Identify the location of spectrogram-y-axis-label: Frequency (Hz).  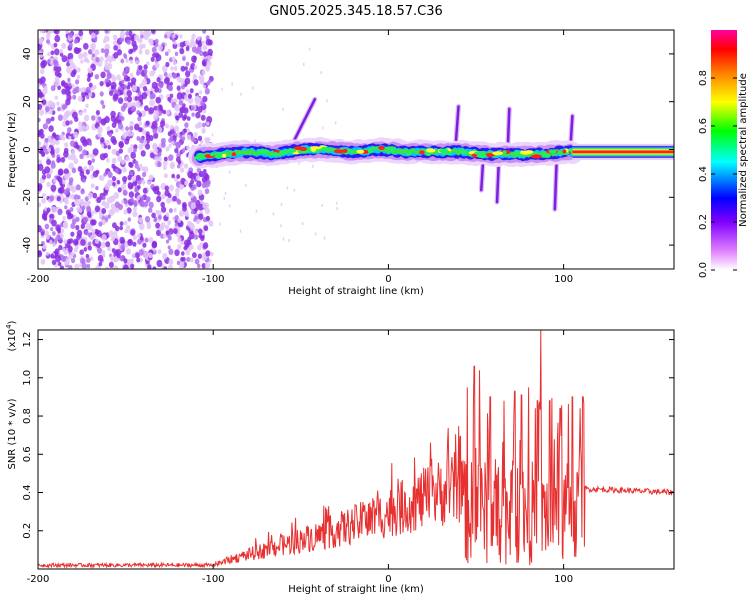
(12, 150).